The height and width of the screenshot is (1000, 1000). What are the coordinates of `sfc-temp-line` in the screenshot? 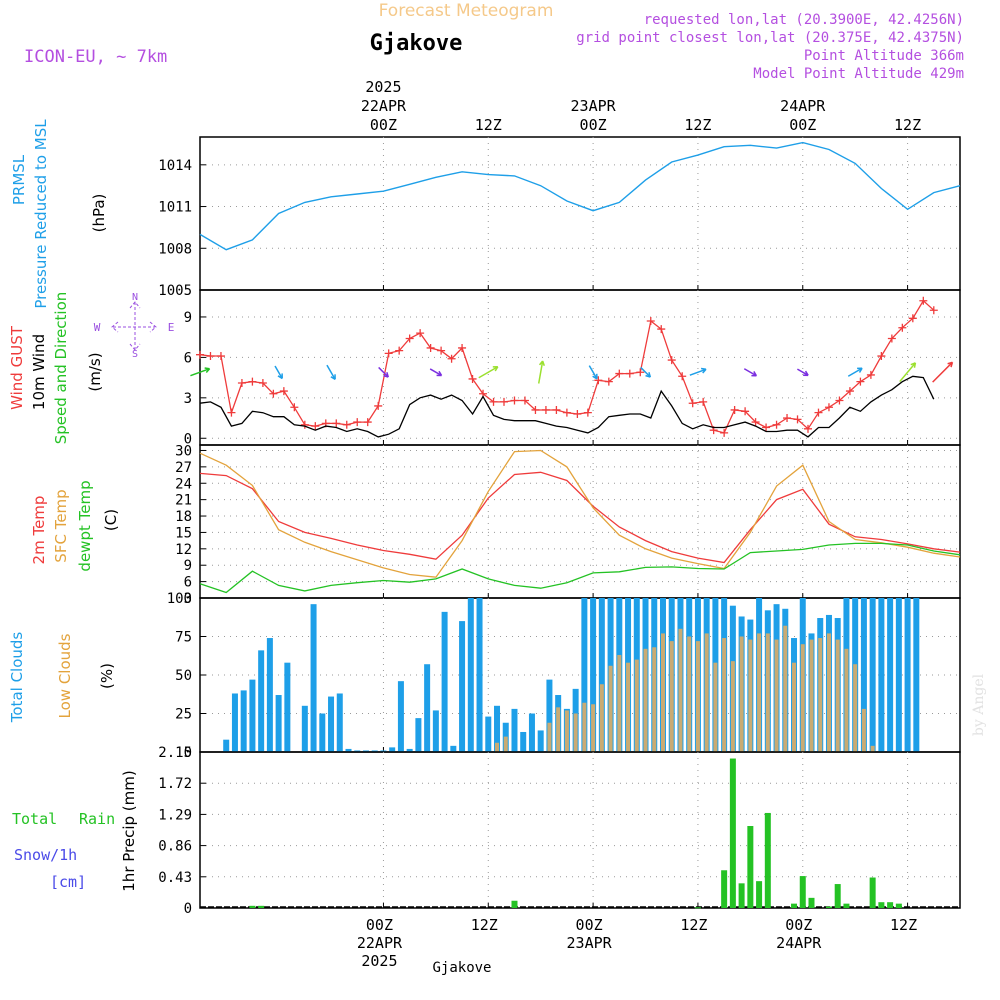 It's located at (580, 513).